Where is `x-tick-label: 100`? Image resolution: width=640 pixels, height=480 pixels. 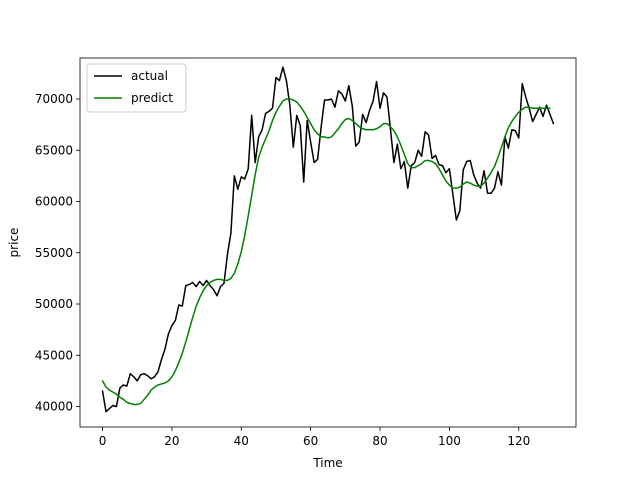 x-tick-label: 100 is located at coordinates (449, 441).